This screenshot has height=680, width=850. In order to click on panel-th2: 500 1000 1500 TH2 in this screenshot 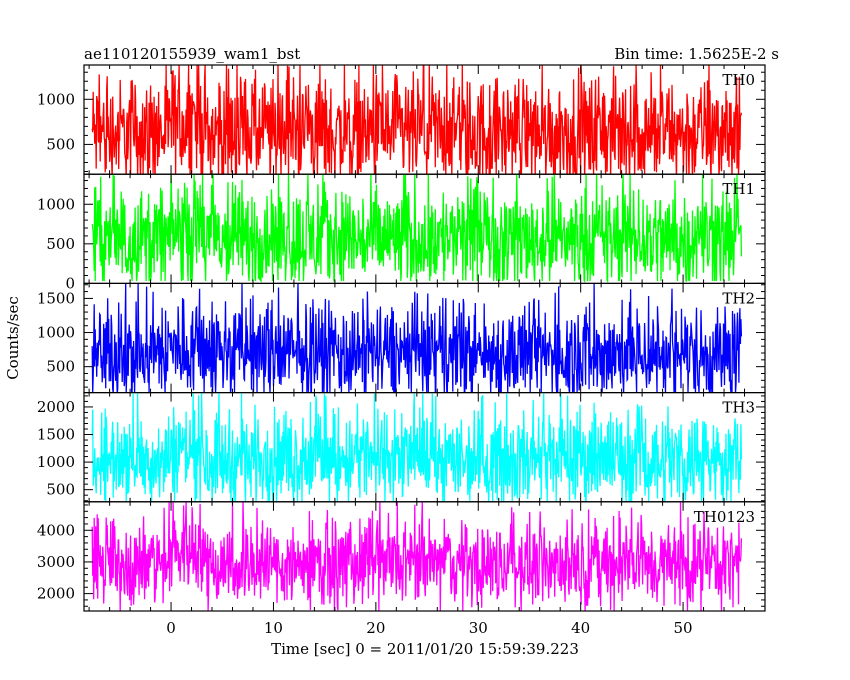, I will do `click(401, 338)`.